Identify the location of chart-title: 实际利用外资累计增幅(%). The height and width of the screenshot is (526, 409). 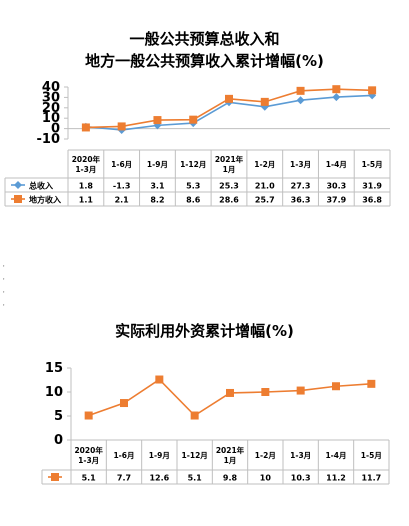
(204, 331).